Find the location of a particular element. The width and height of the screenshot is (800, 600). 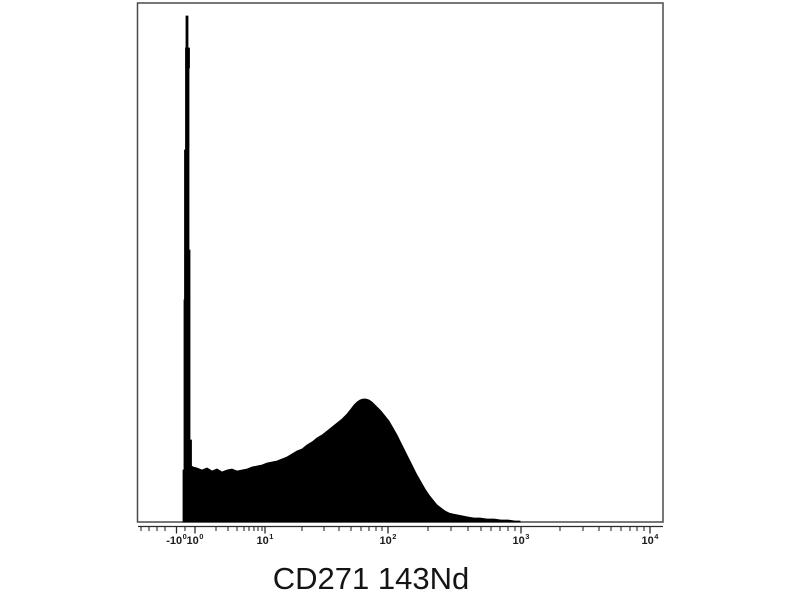

x-axis-ticks is located at coordinates (395, 530).